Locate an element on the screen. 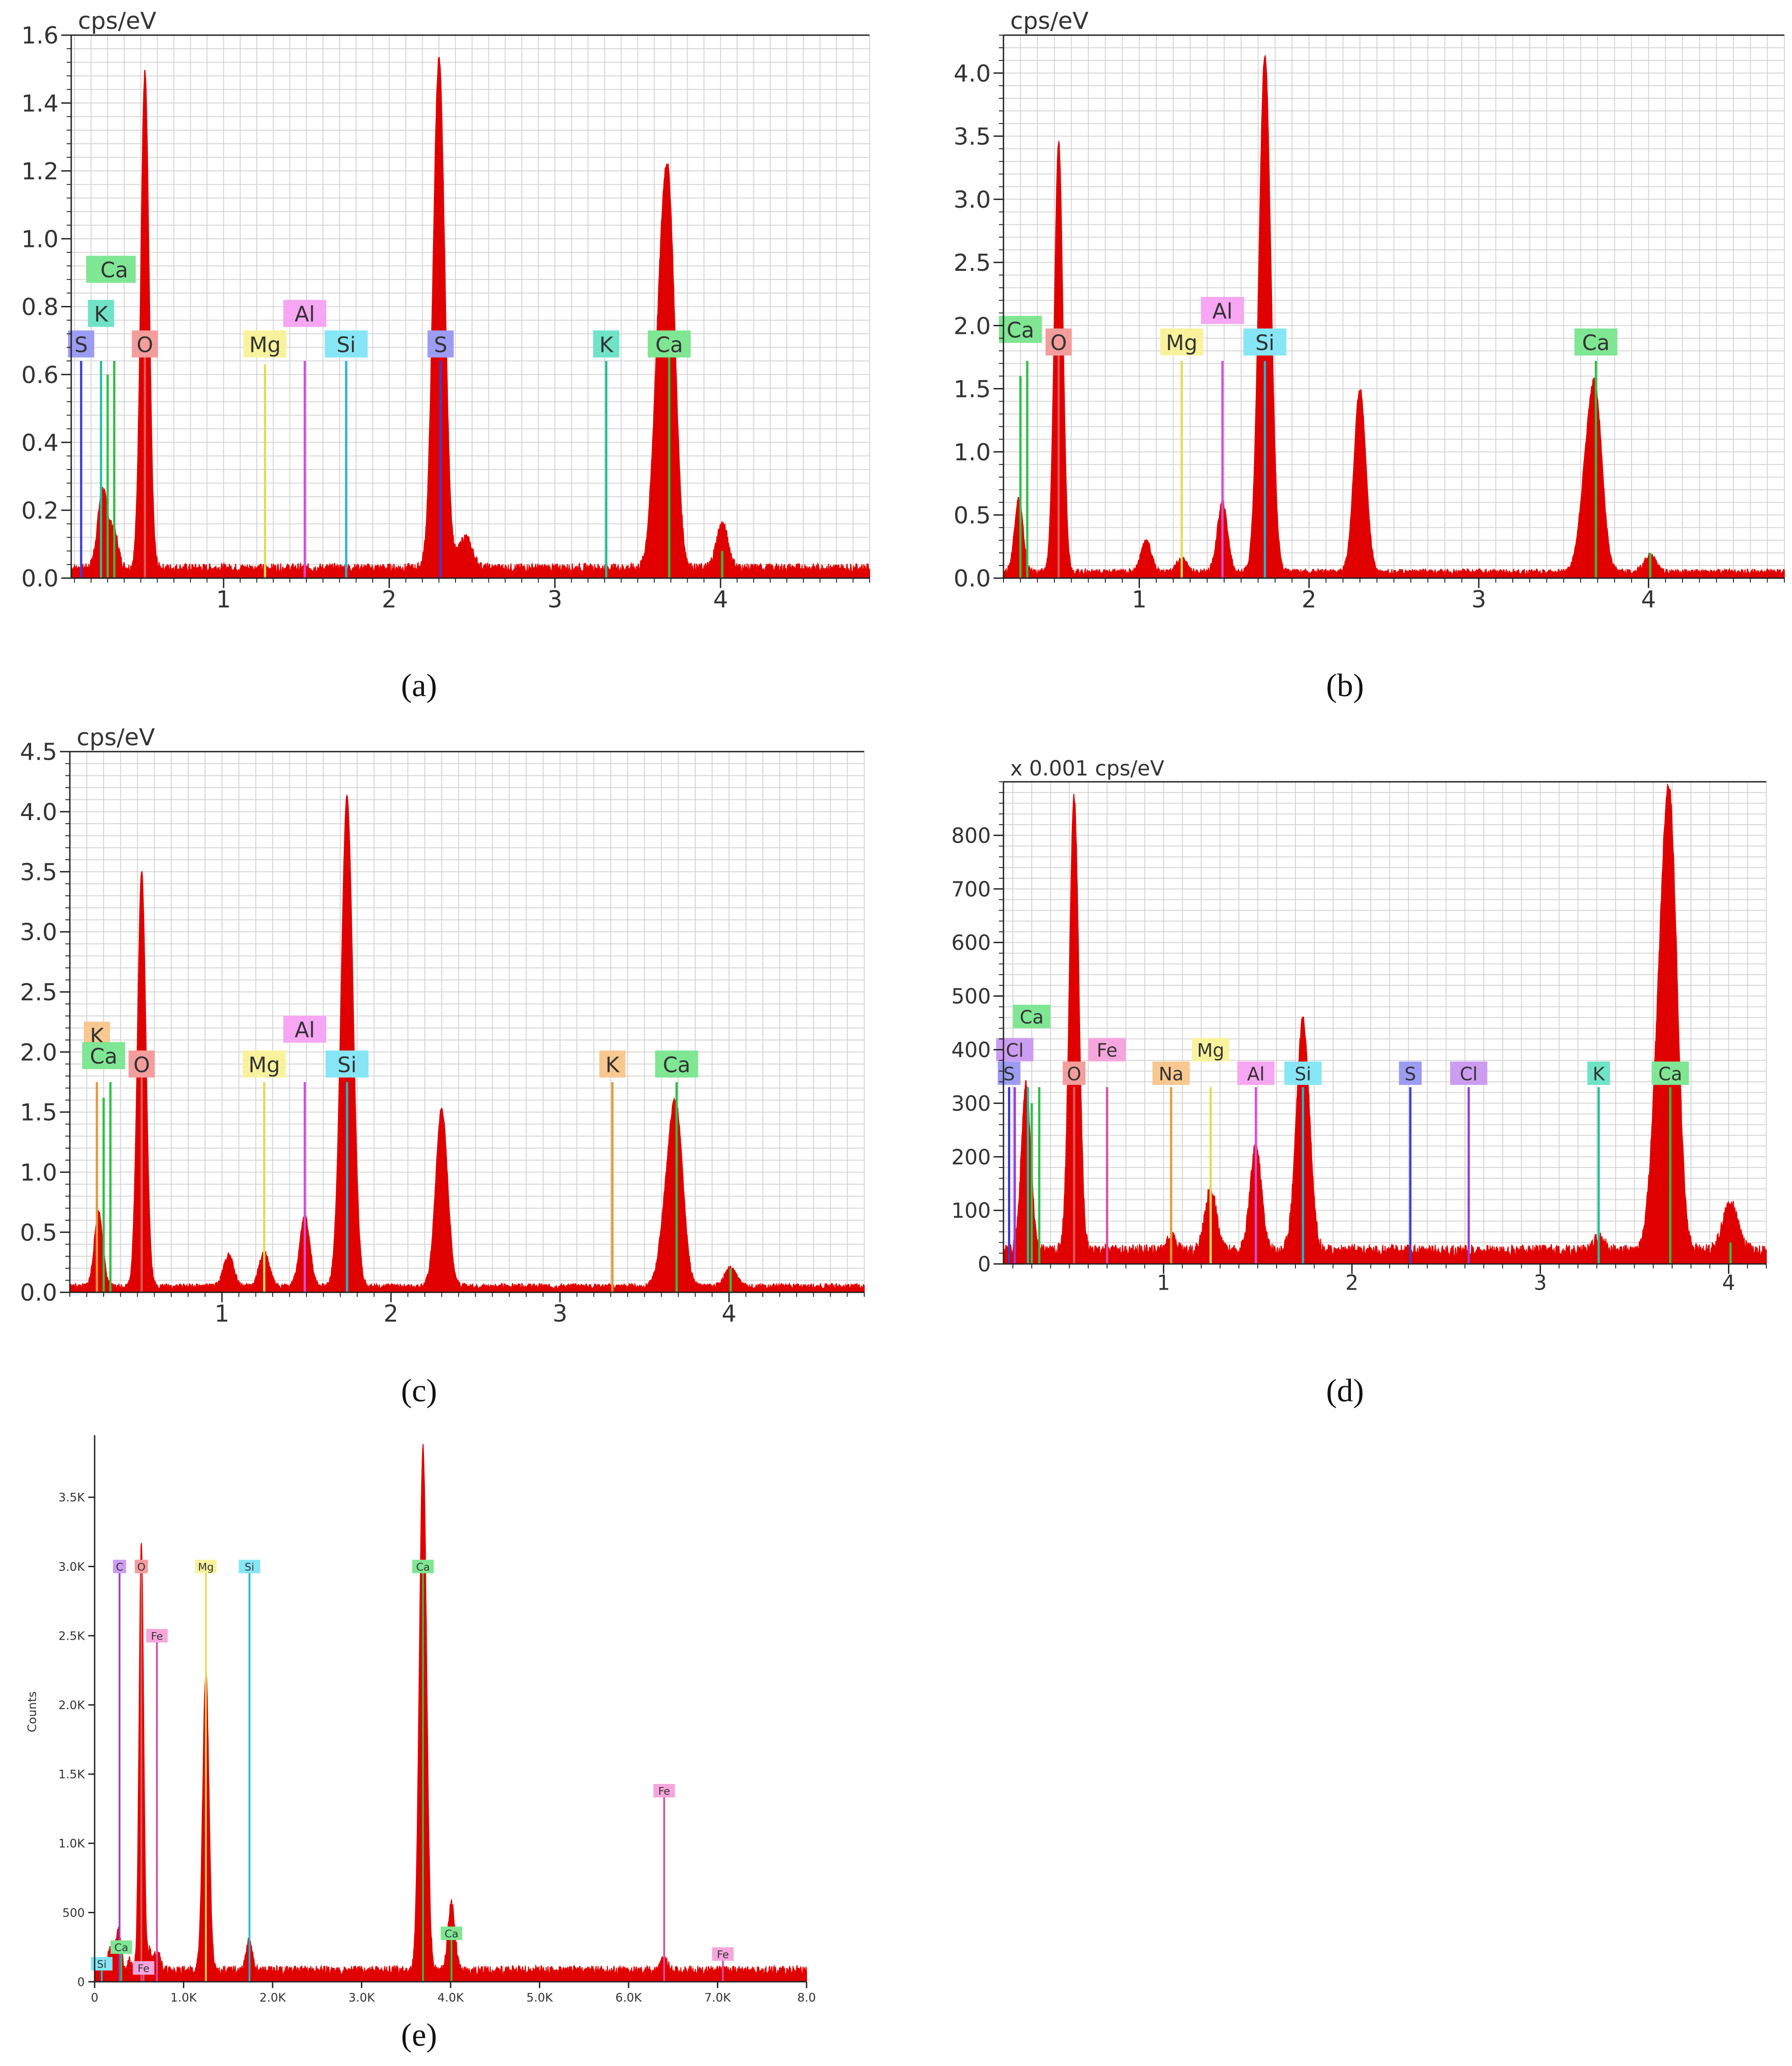 The width and height of the screenshot is (1792, 2066). y-axis-unit: Counts is located at coordinates (32, 1712).